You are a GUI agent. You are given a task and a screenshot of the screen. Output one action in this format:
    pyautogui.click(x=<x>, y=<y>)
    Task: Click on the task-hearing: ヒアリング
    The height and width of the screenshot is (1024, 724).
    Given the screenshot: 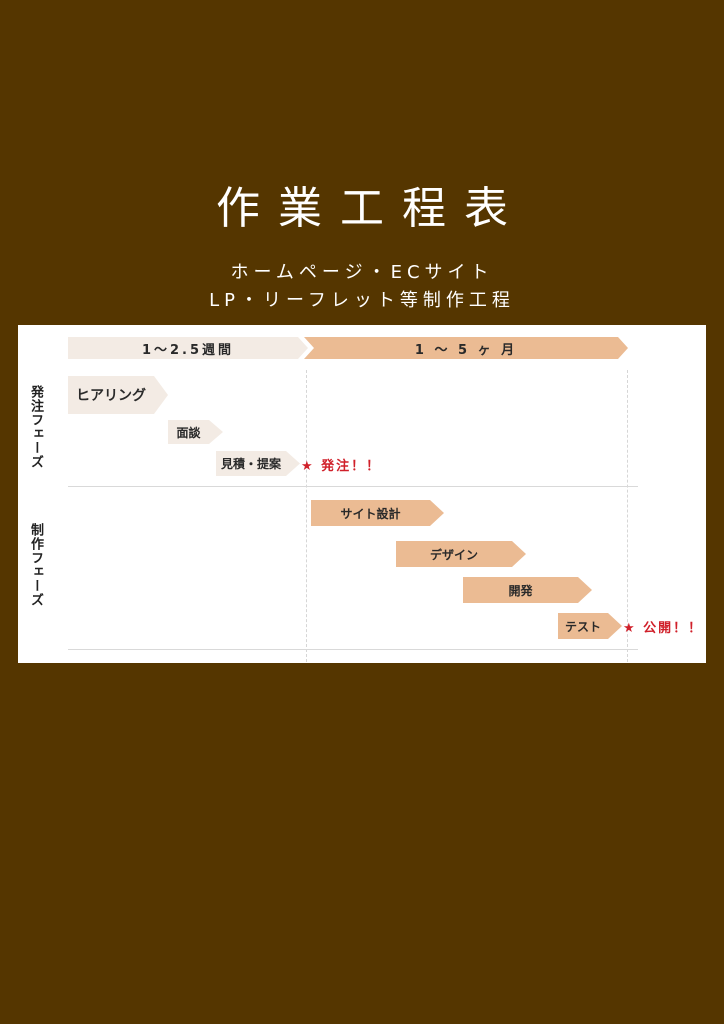 What is the action you would take?
    pyautogui.click(x=118, y=395)
    